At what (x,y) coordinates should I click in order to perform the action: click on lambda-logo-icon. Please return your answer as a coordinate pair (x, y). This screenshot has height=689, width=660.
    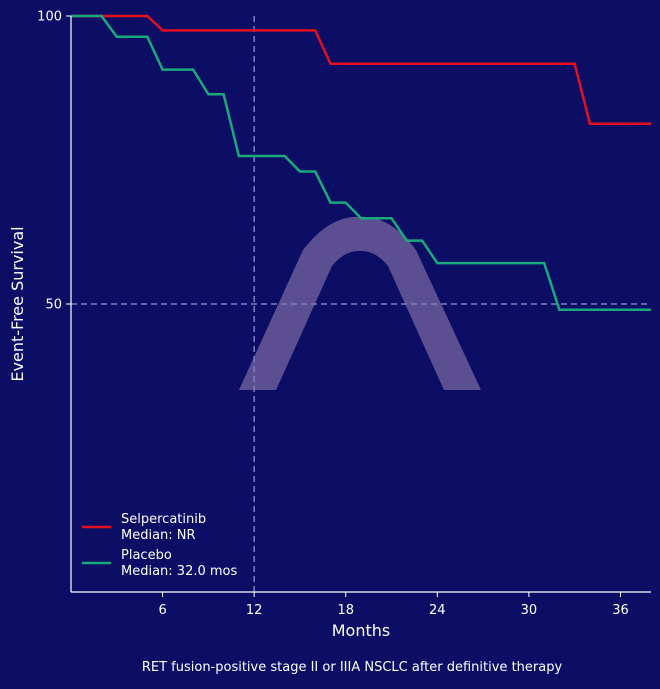
    Looking at the image, I should click on (360, 303).